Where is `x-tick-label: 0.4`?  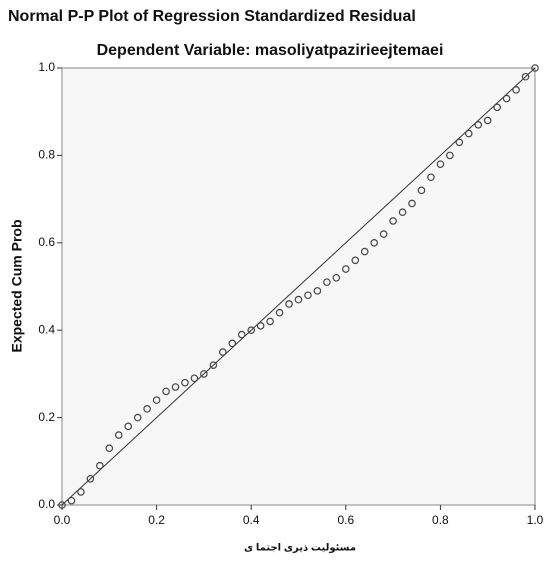 x-tick-label: 0.4 is located at coordinates (251, 520).